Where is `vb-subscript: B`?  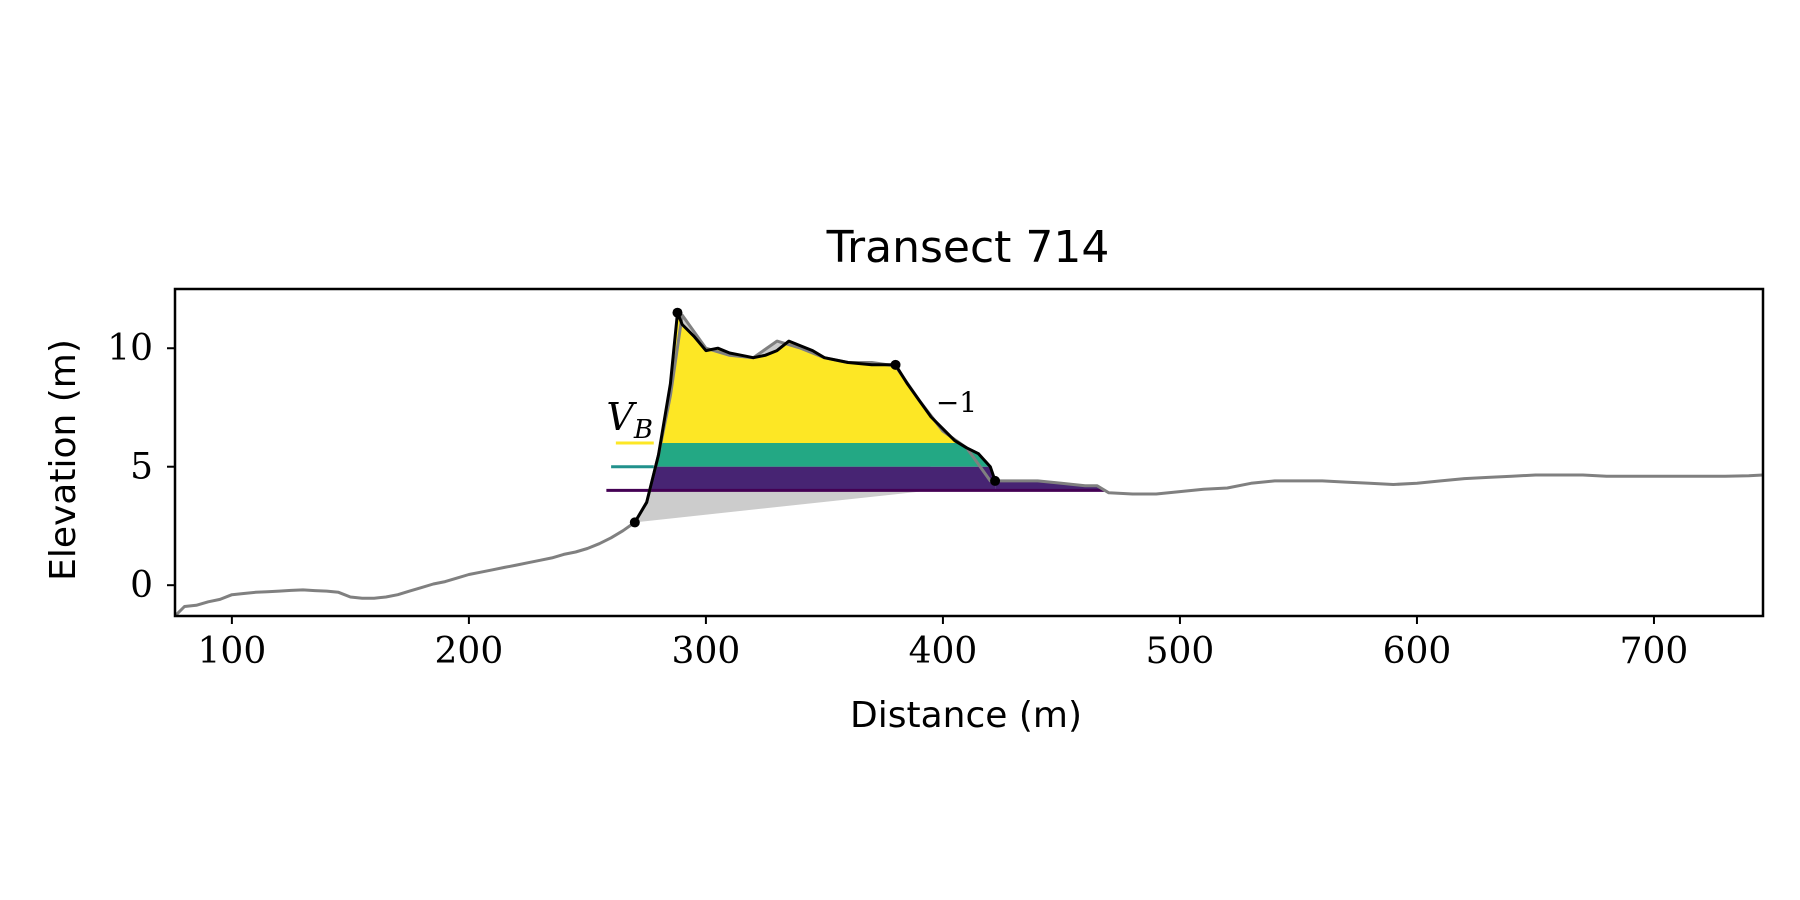
vb-subscript: B is located at coordinates (643, 430).